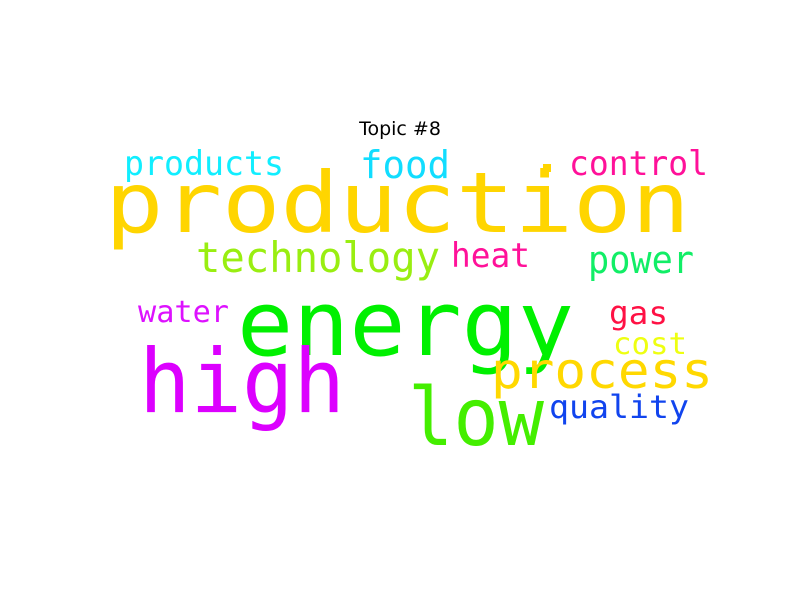  I want to click on word-water: water, so click(183, 312).